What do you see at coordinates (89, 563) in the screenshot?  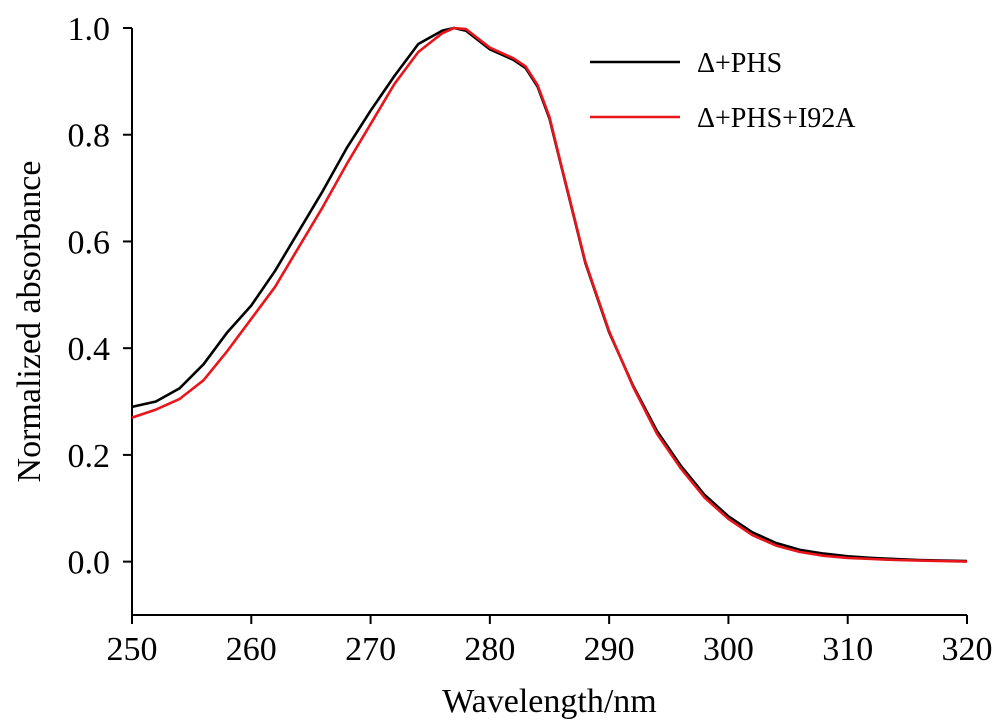 I see `y-tick-label: 0.0` at bounding box center [89, 563].